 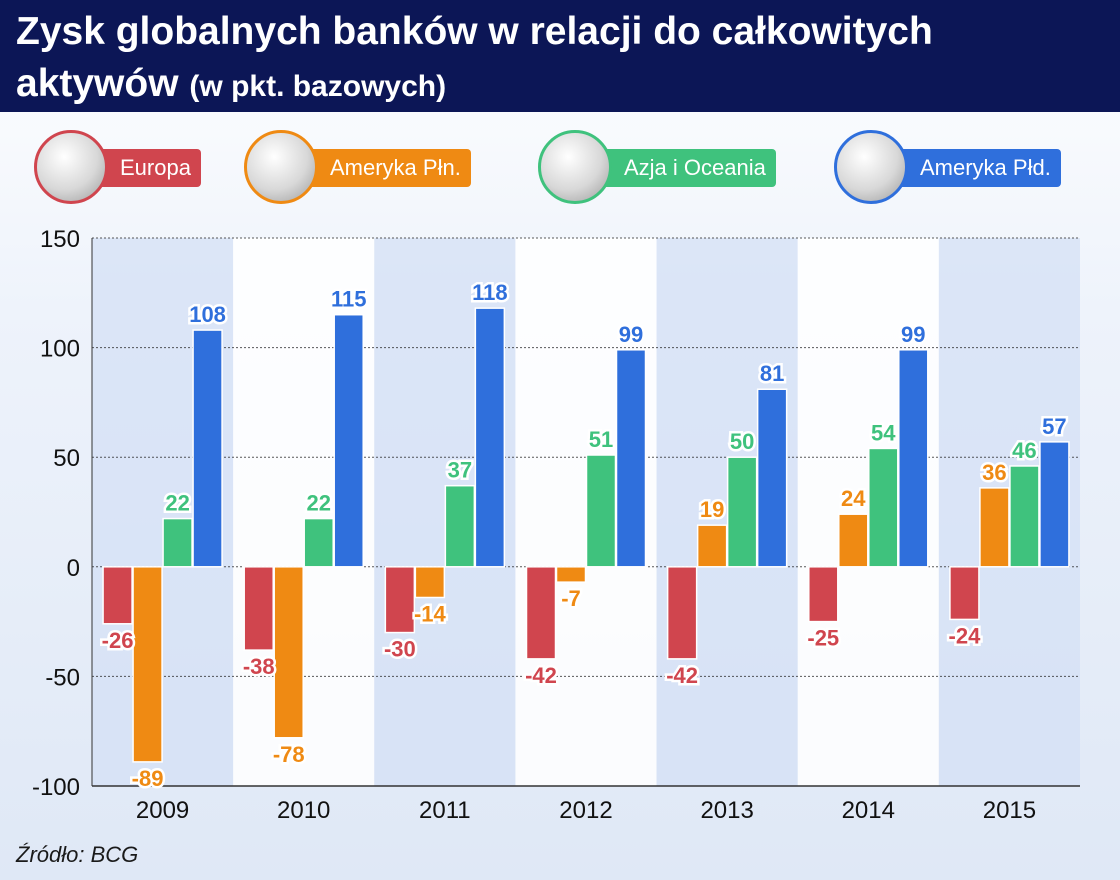 What do you see at coordinates (853, 498) in the screenshot?
I see `data-label: 24` at bounding box center [853, 498].